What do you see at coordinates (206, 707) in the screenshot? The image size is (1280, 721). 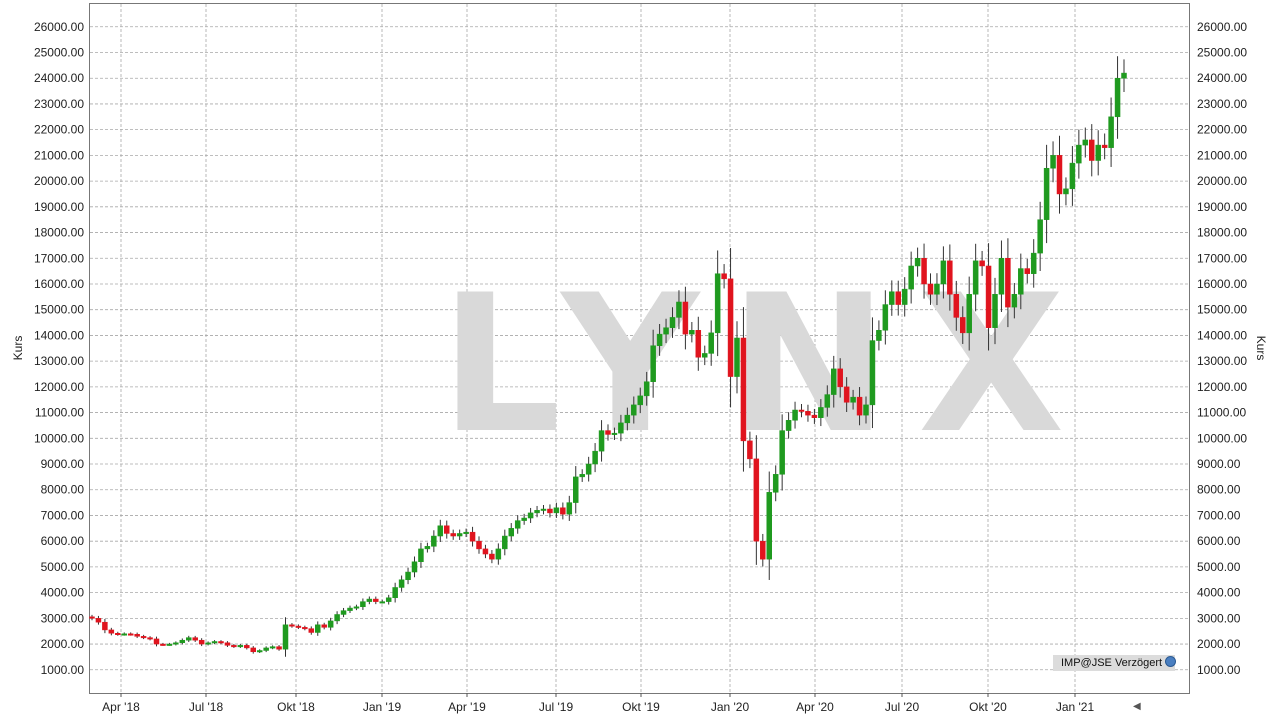 I see `x-tick-label: Jul '18` at bounding box center [206, 707].